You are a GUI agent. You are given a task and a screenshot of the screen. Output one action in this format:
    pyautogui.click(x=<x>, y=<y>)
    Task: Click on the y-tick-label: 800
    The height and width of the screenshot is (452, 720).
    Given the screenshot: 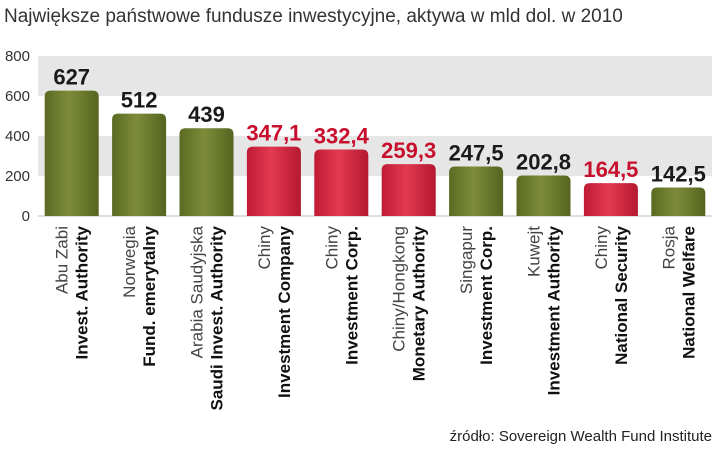 What is the action you would take?
    pyautogui.click(x=17, y=56)
    